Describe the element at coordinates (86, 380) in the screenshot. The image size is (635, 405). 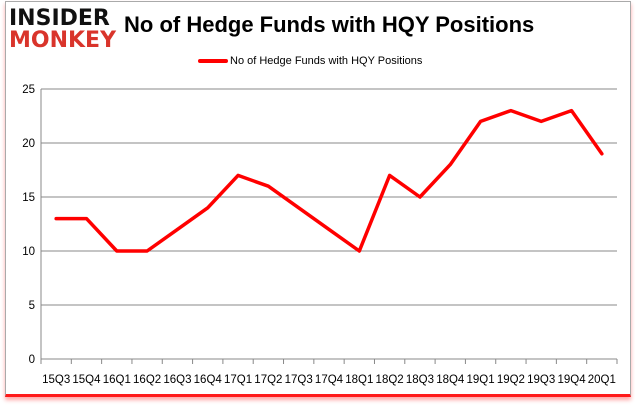
I see `x-tick-label: 15Q4` at that location.